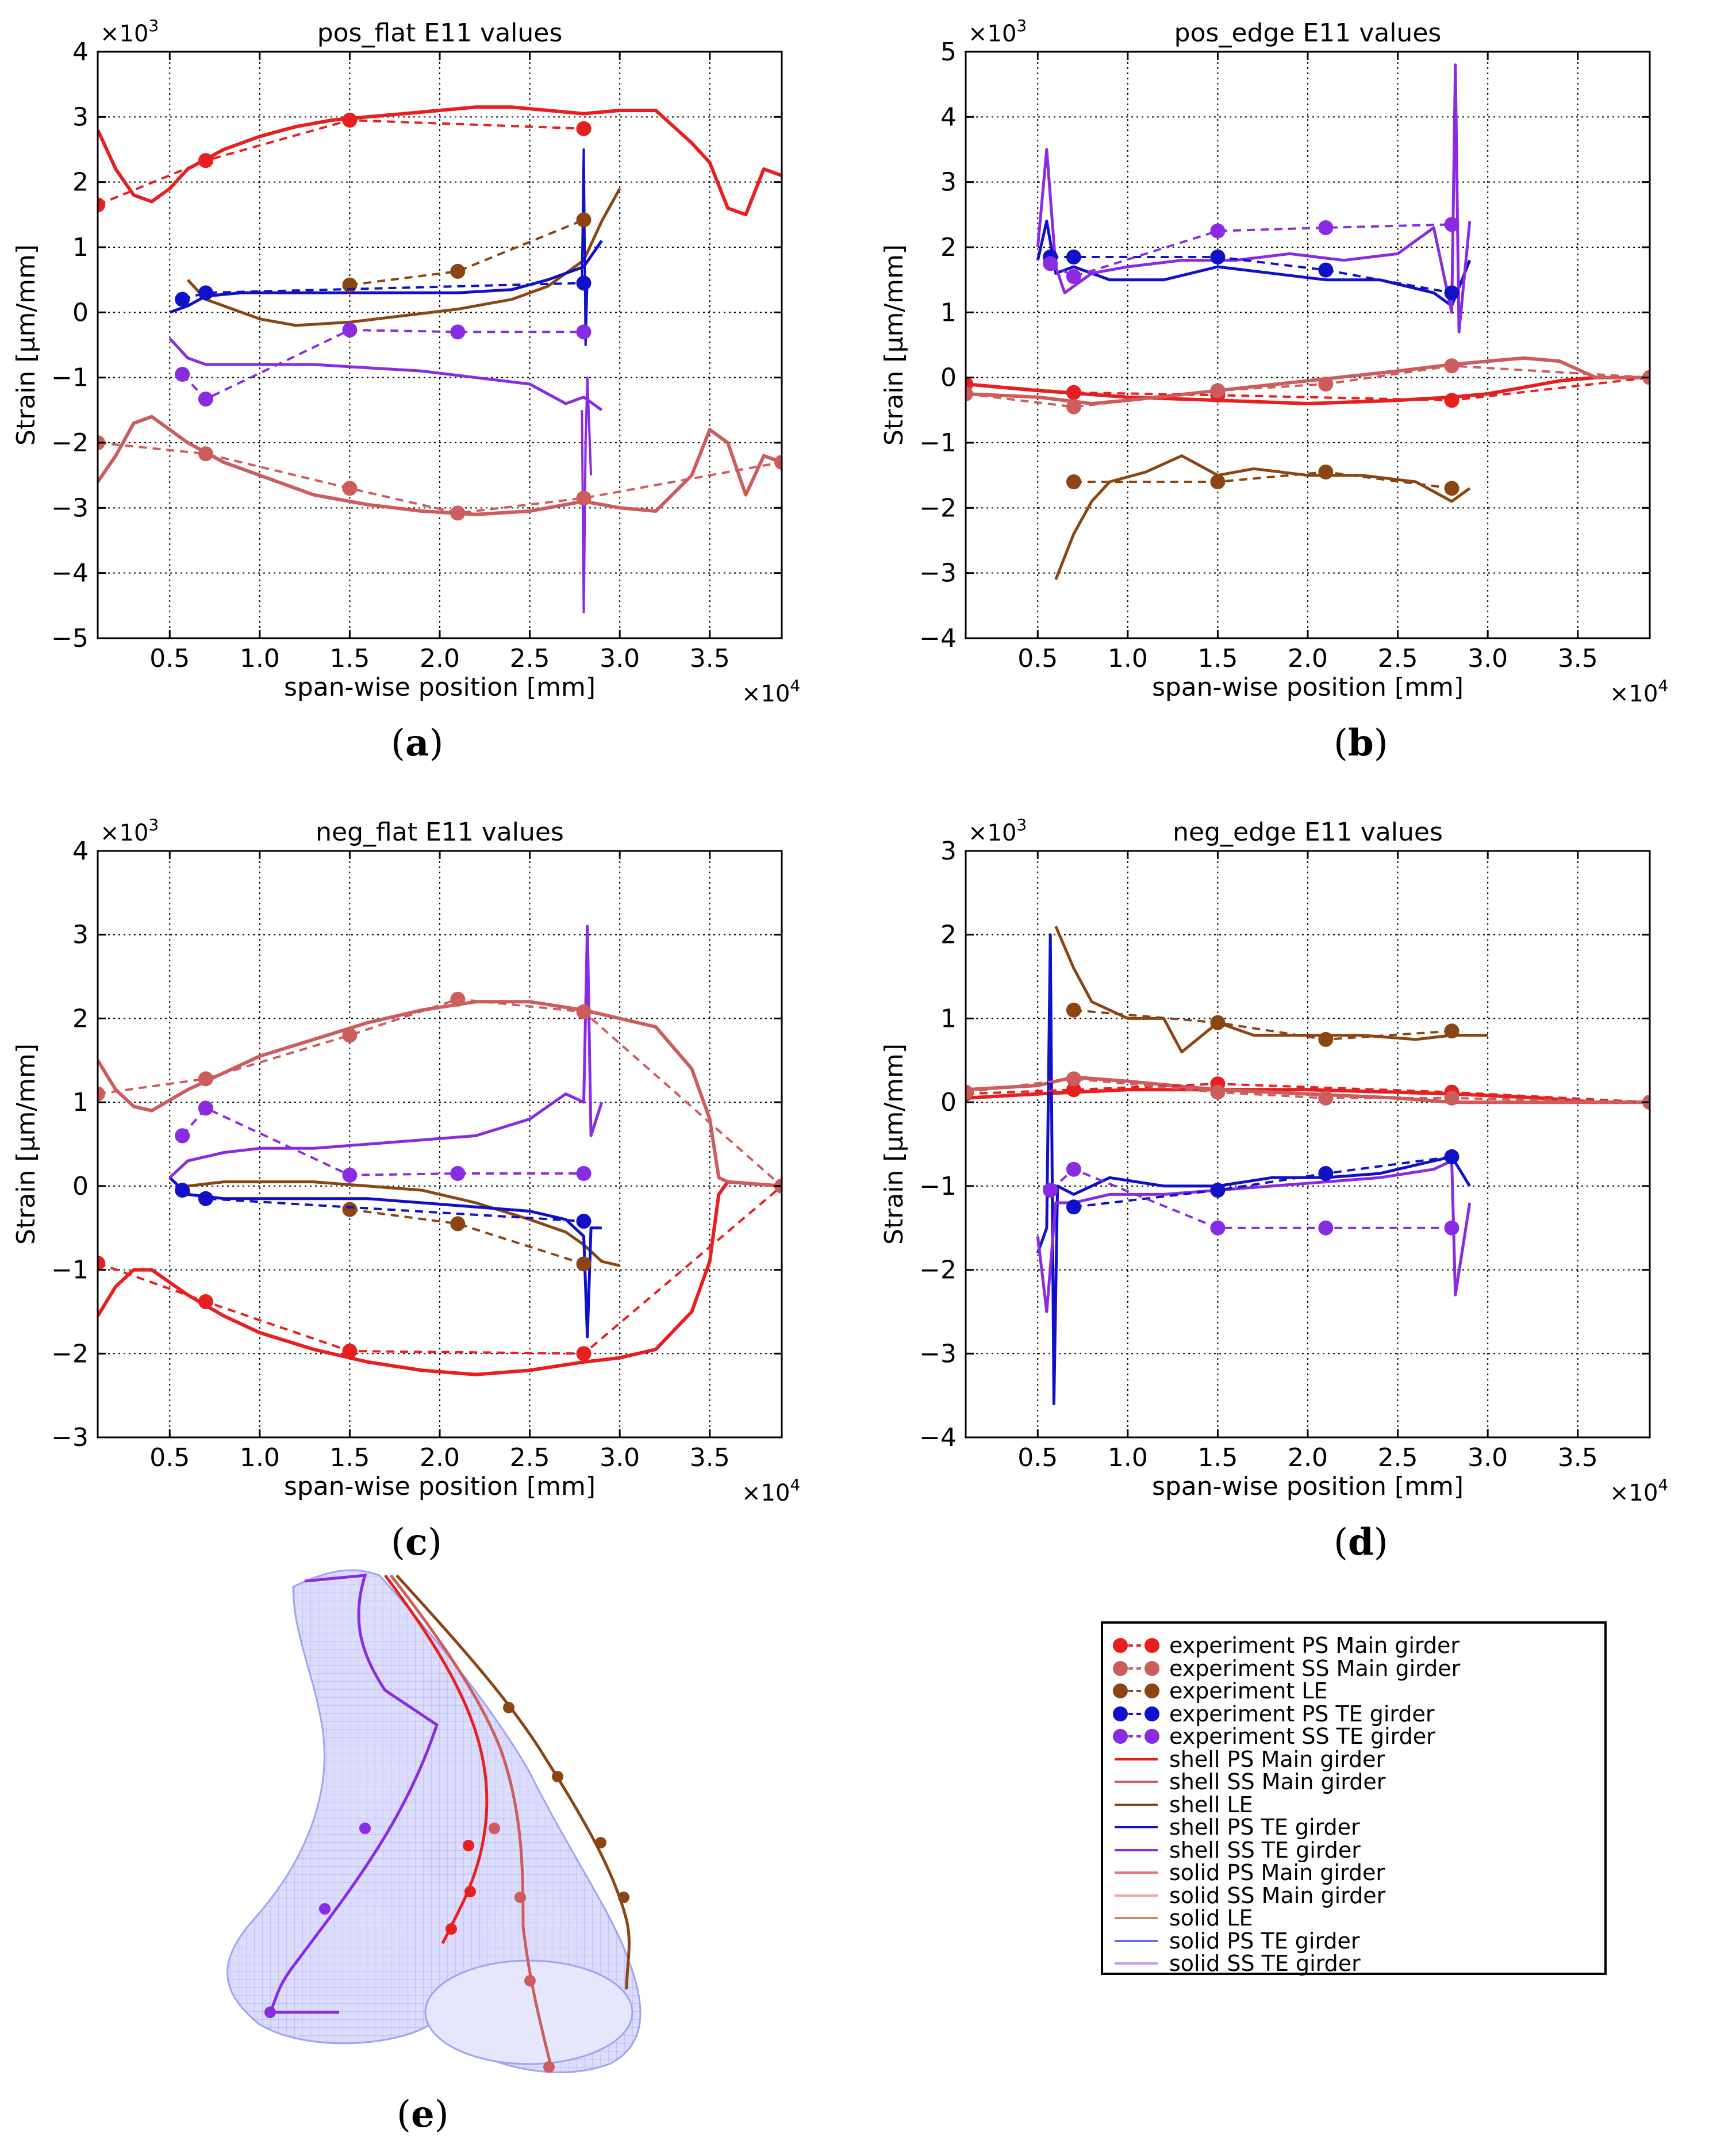 This screenshot has height=2148, width=1736. Describe the element at coordinates (1244, 1895) in the screenshot. I see `legend-item: solid SS Main girder` at that location.